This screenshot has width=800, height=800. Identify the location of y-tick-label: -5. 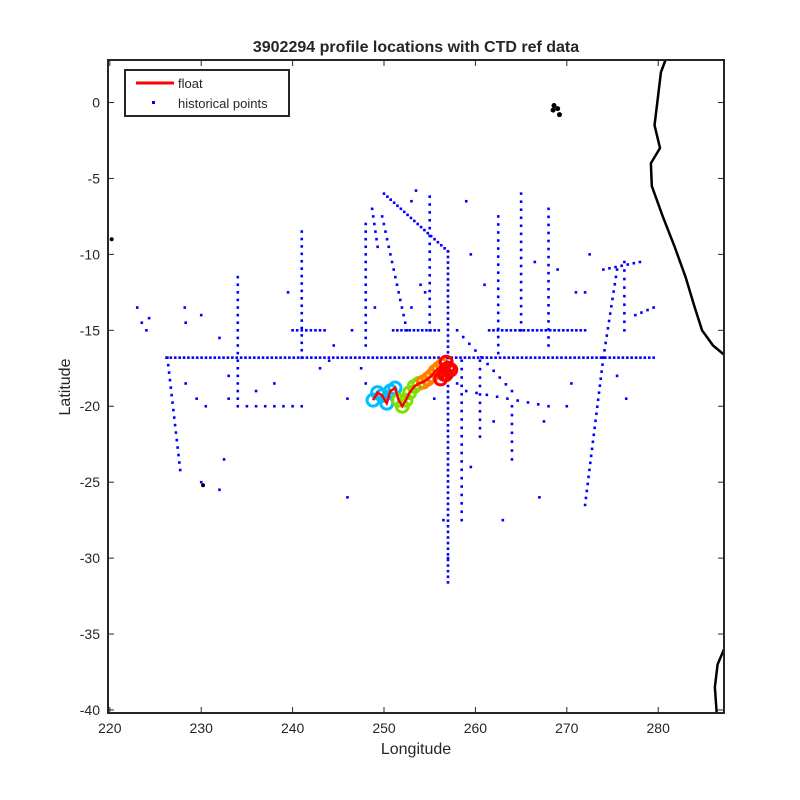
(94, 178).